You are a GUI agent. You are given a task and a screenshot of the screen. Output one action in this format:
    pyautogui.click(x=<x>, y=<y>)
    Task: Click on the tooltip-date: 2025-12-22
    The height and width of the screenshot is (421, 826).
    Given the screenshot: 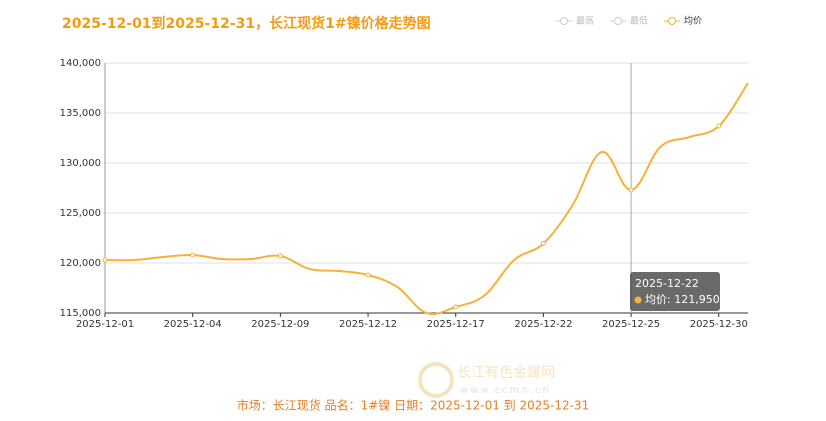 What is the action you would take?
    pyautogui.click(x=667, y=283)
    